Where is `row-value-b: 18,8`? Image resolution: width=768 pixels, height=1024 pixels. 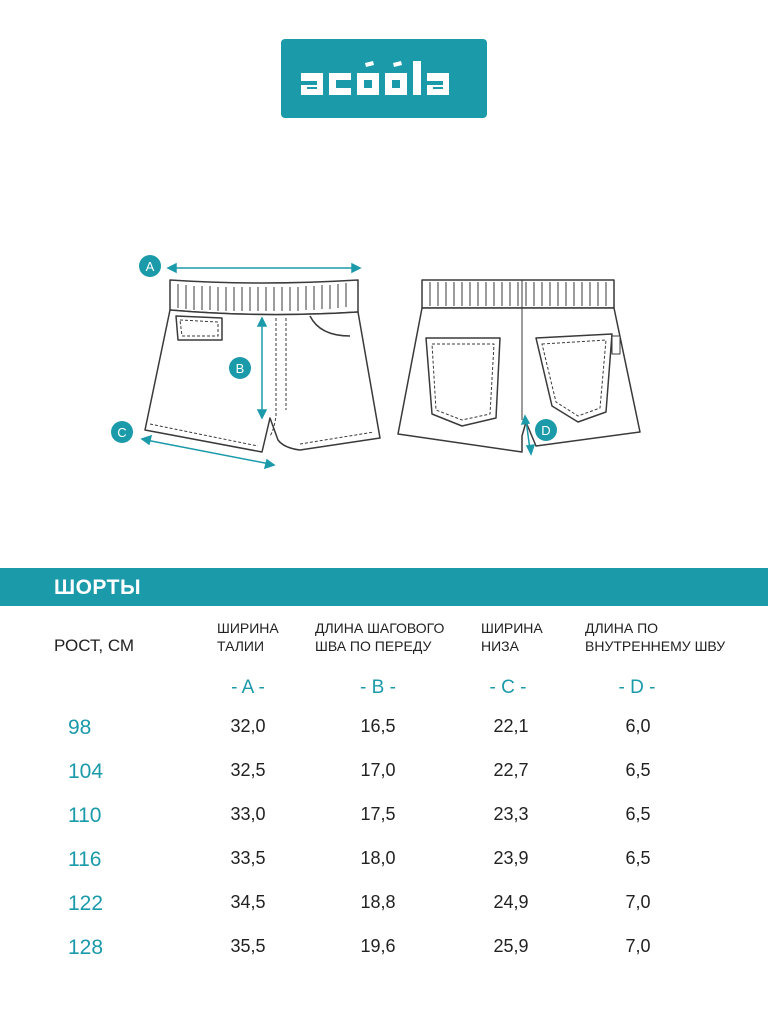
row-value-b: 18,8 is located at coordinates (378, 902).